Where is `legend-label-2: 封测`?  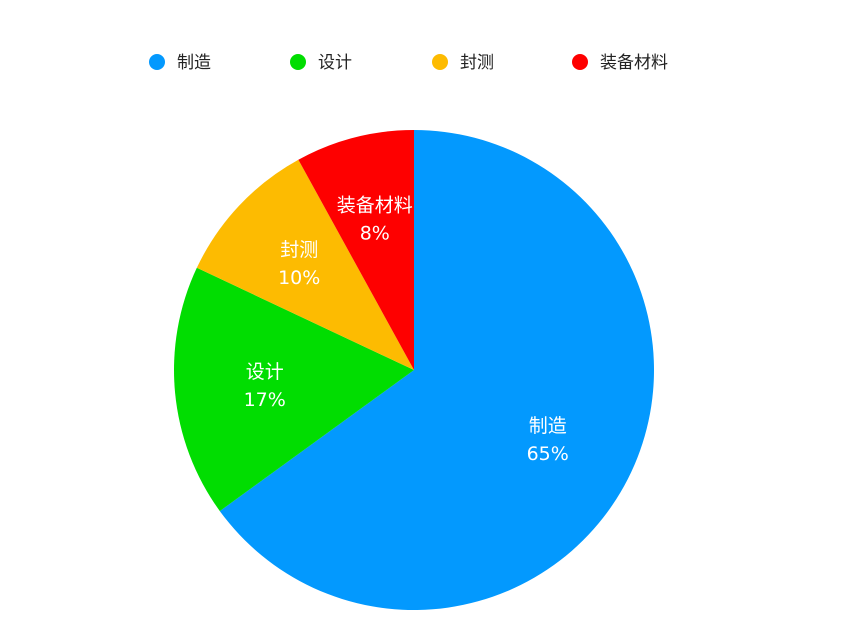 legend-label-2: 封测 is located at coordinates (477, 63).